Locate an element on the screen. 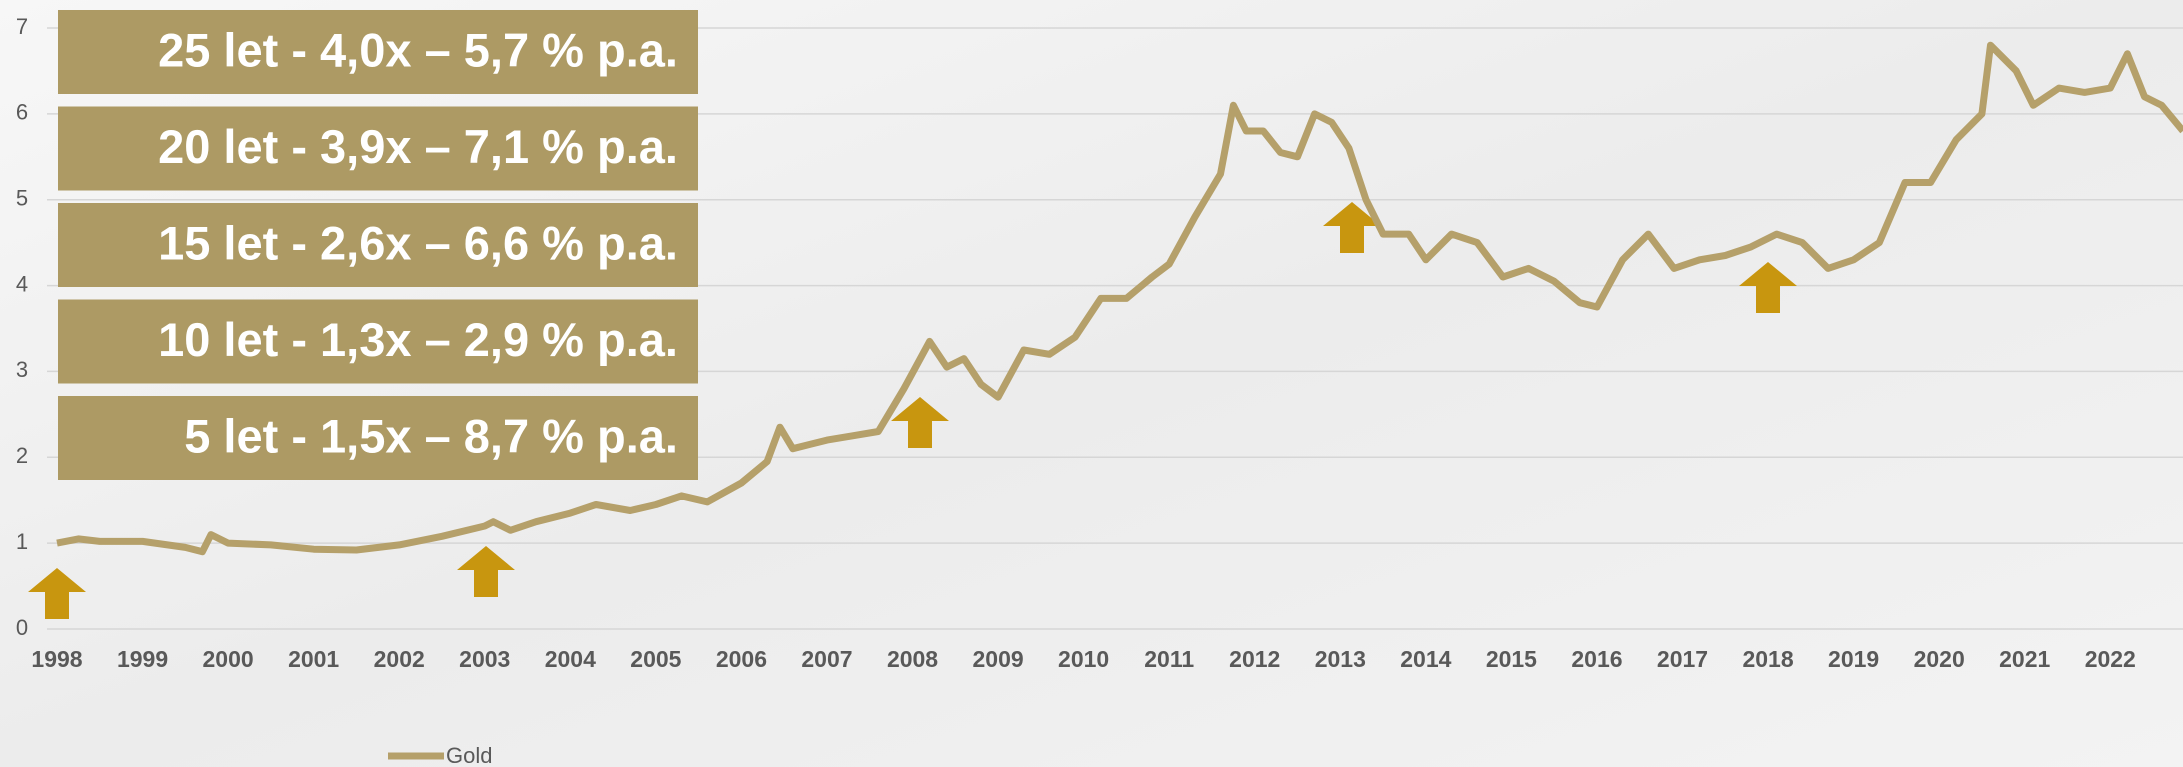  x-tick-label: 2014 is located at coordinates (1425, 659).